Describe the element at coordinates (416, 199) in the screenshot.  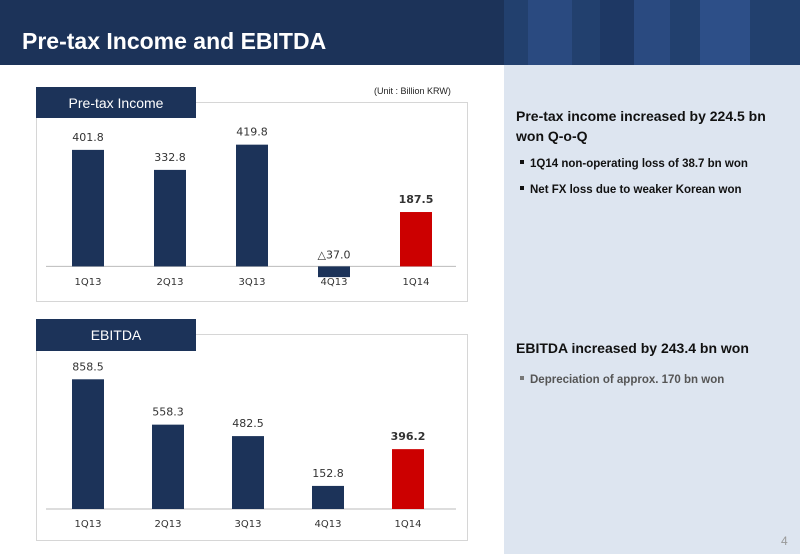
I see `data-label: 187.5` at that location.